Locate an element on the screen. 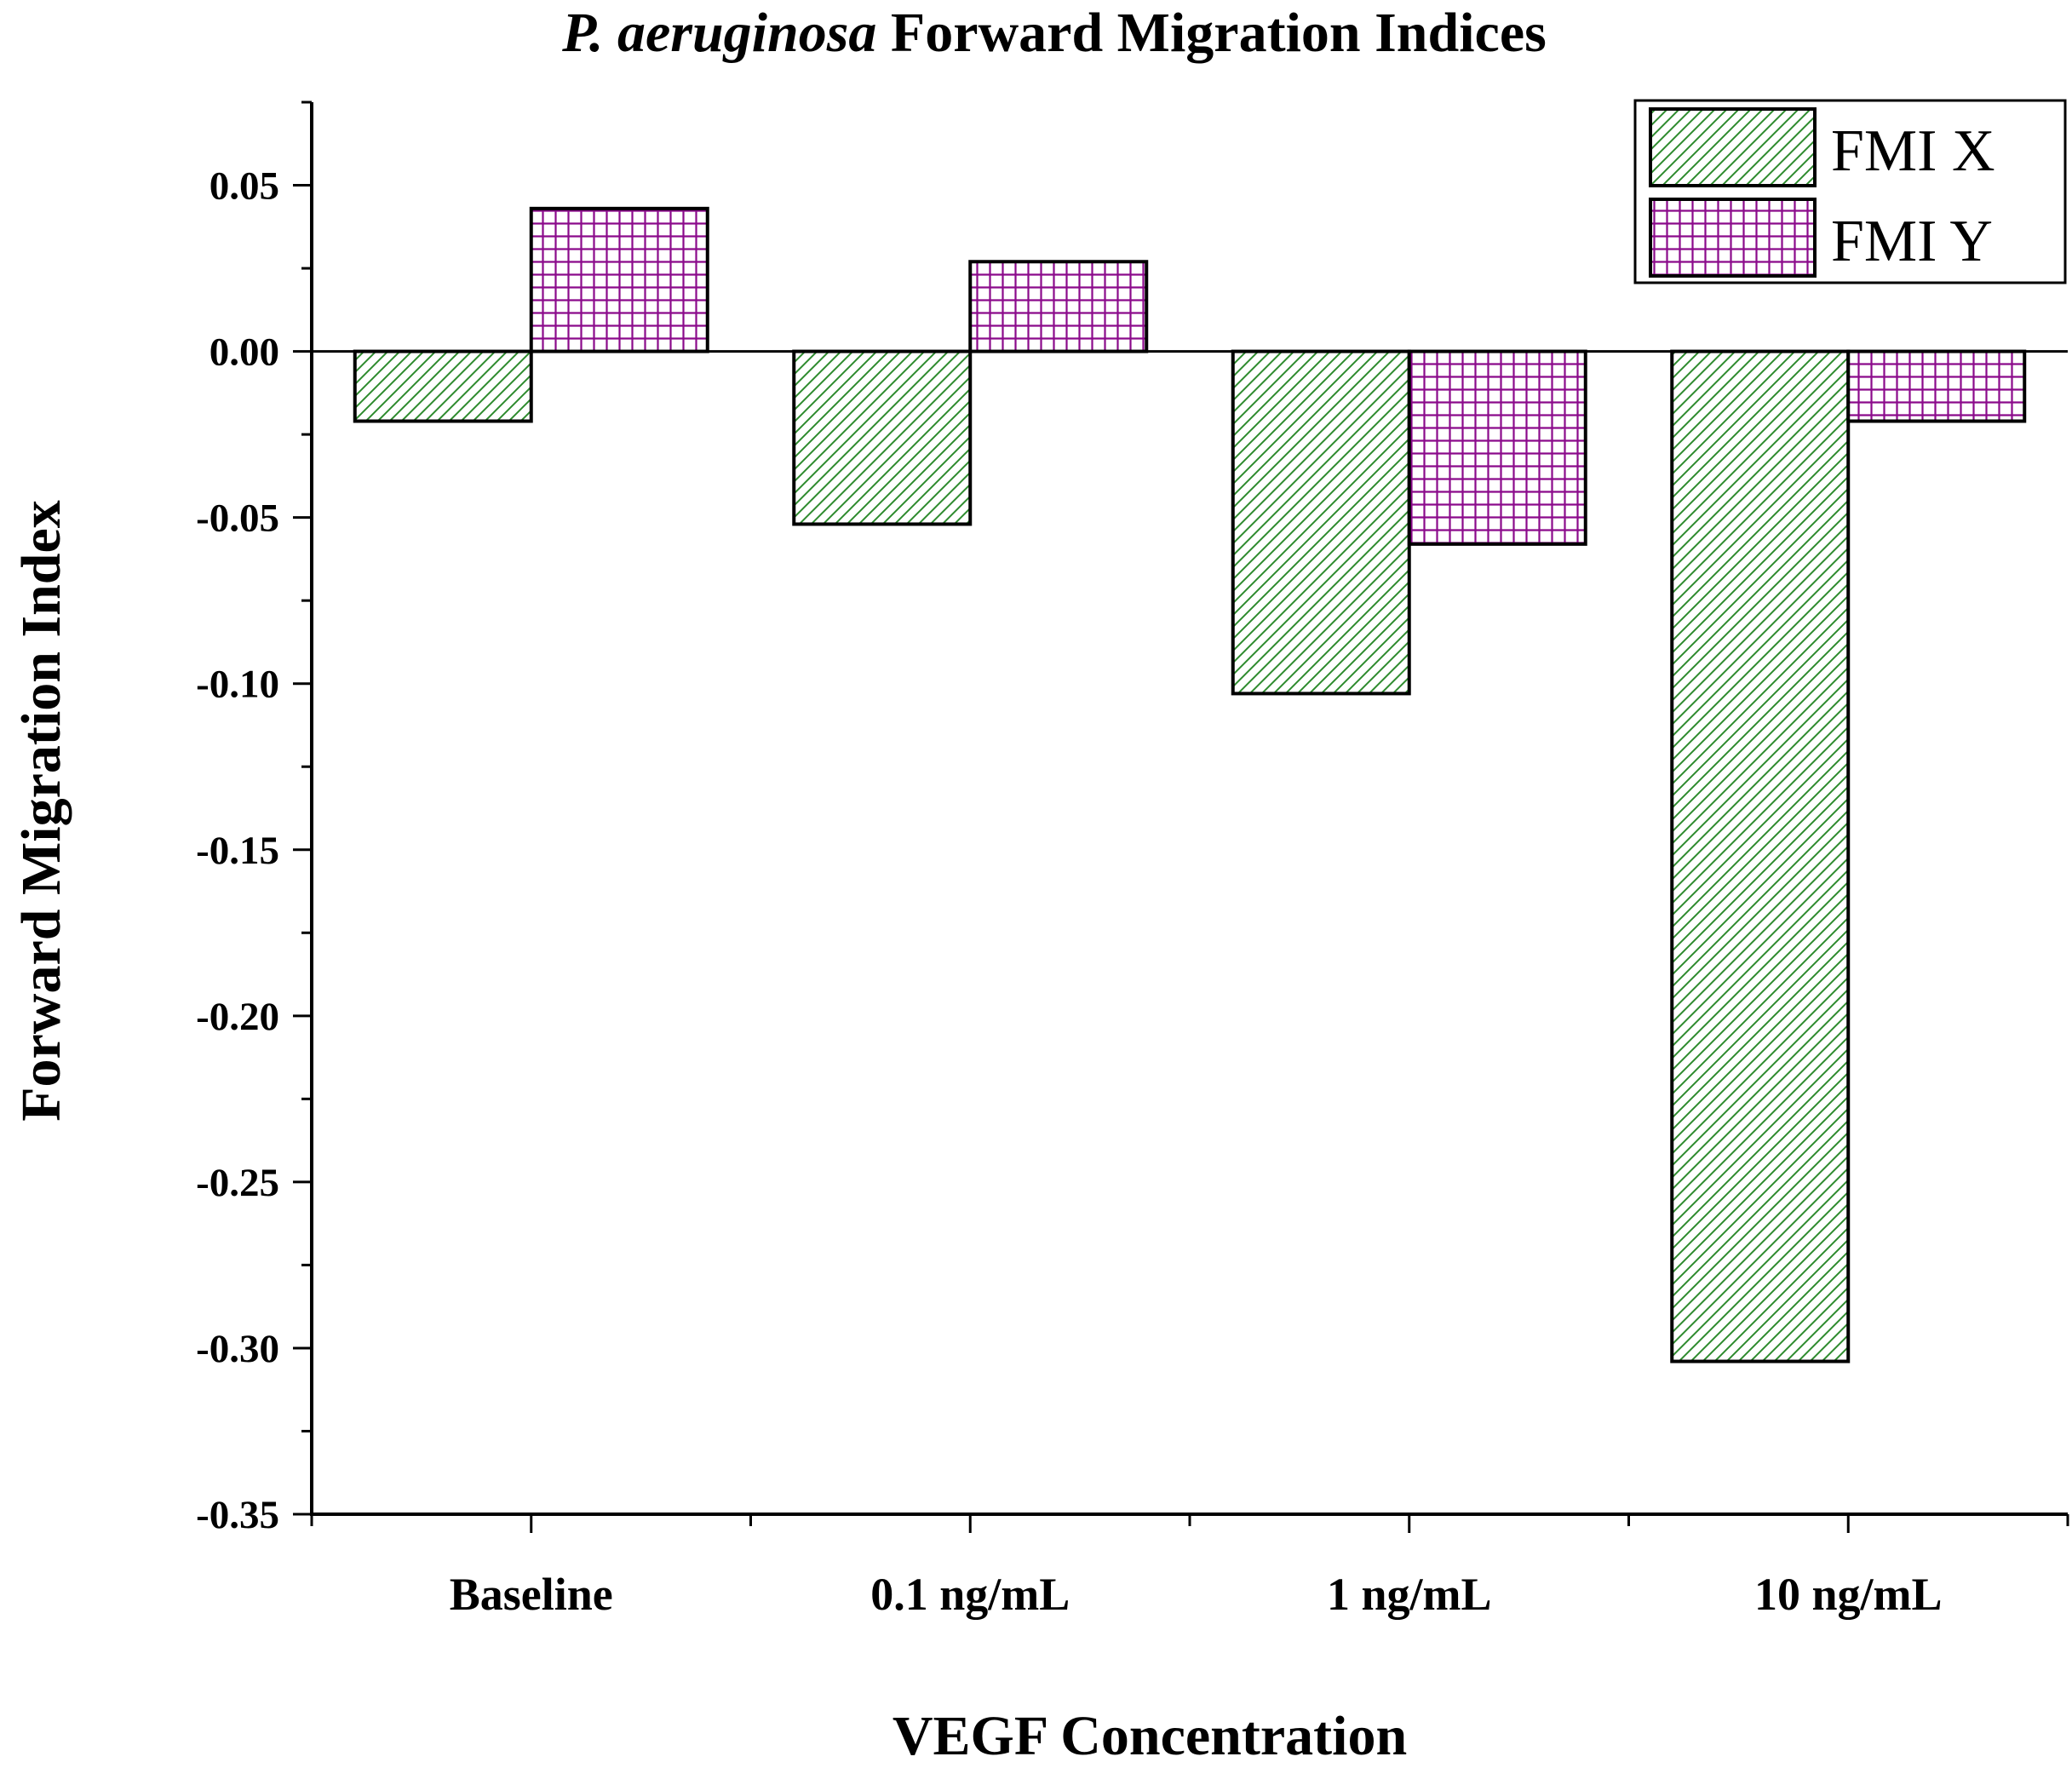 This screenshot has height=1768, width=2072. legend-swatch-fmi-x is located at coordinates (1733, 147).